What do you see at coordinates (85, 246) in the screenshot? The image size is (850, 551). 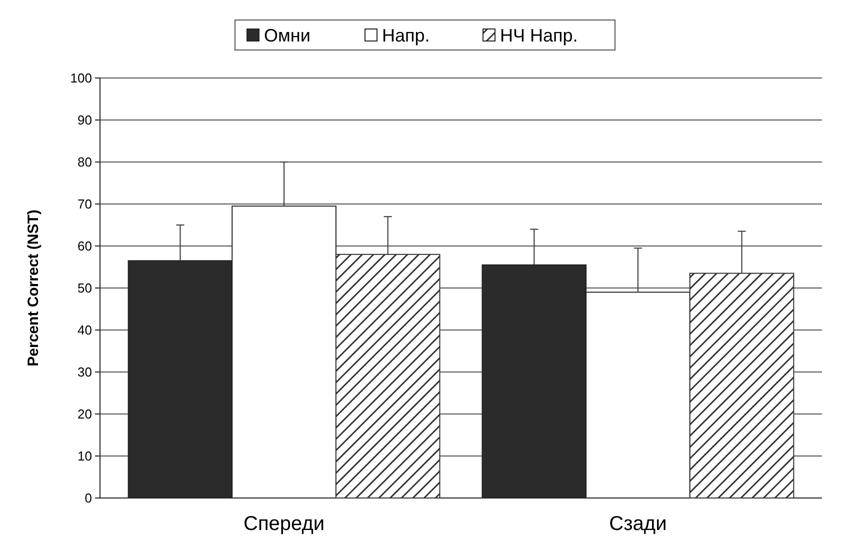 I see `y-tick-label: 60` at bounding box center [85, 246].